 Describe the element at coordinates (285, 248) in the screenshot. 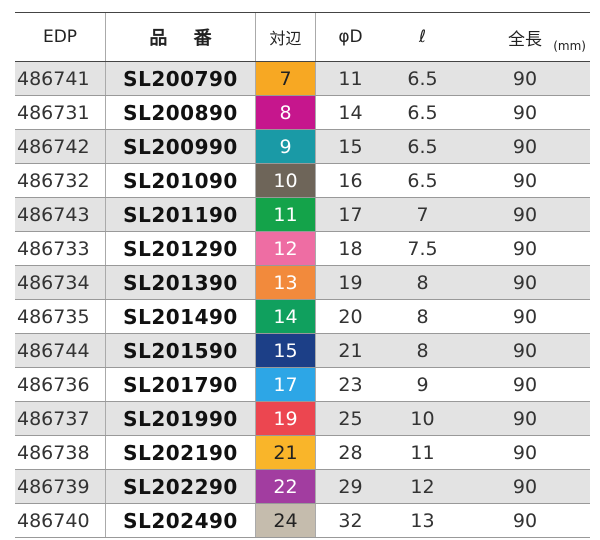

I see `size-swatch-cell: 12` at that location.